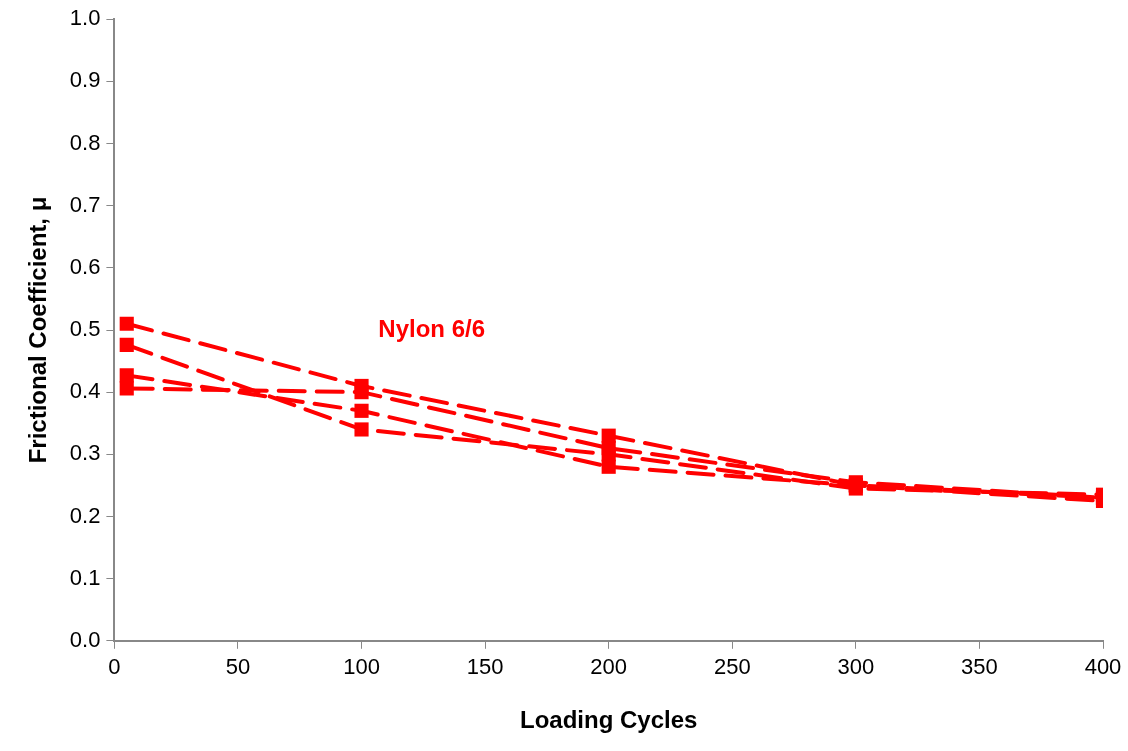  Describe the element at coordinates (85, 515) in the screenshot. I see `y-tick-label: 0.2` at that location.